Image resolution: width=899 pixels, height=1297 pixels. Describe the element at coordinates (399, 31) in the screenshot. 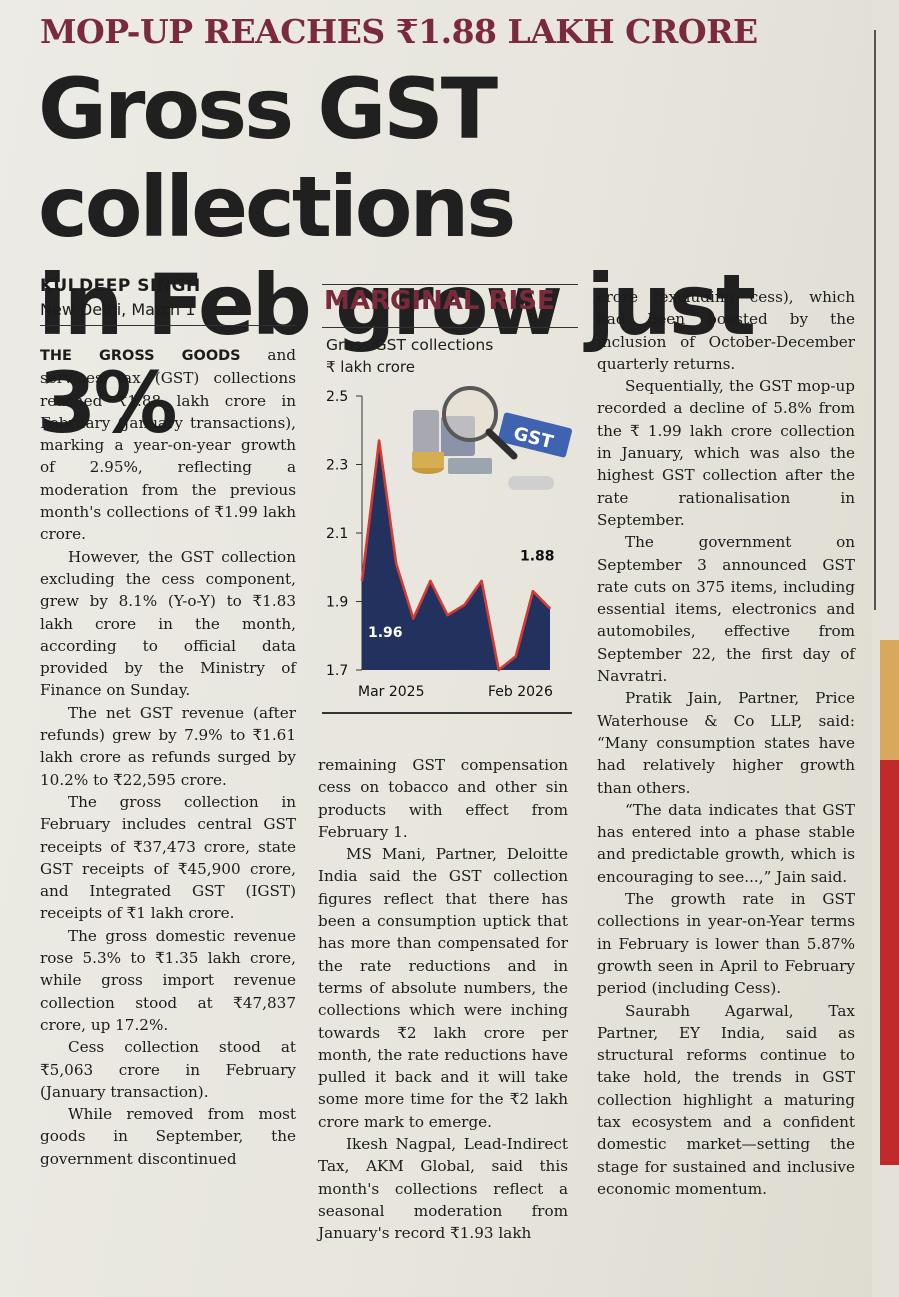

I see `kicker: MOP-UP REACHES ₹1.88 LAKH CRORE` at that location.